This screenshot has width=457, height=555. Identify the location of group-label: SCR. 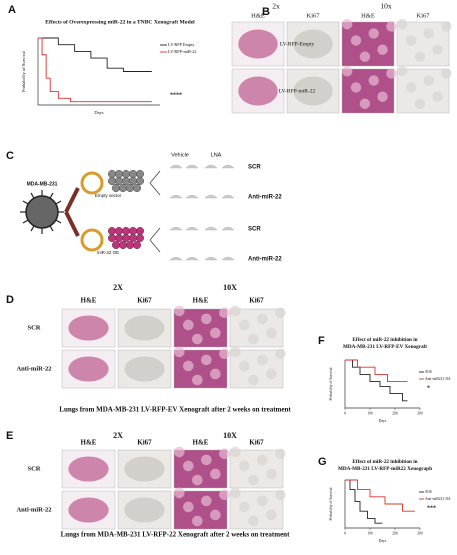
(254, 168).